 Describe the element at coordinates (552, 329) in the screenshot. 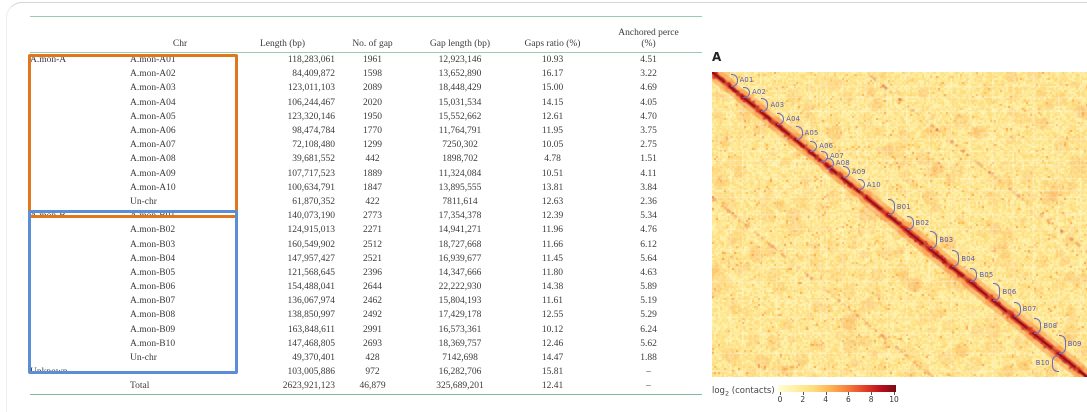

I see `table-cell-gaps_ratio: 10.12` at that location.